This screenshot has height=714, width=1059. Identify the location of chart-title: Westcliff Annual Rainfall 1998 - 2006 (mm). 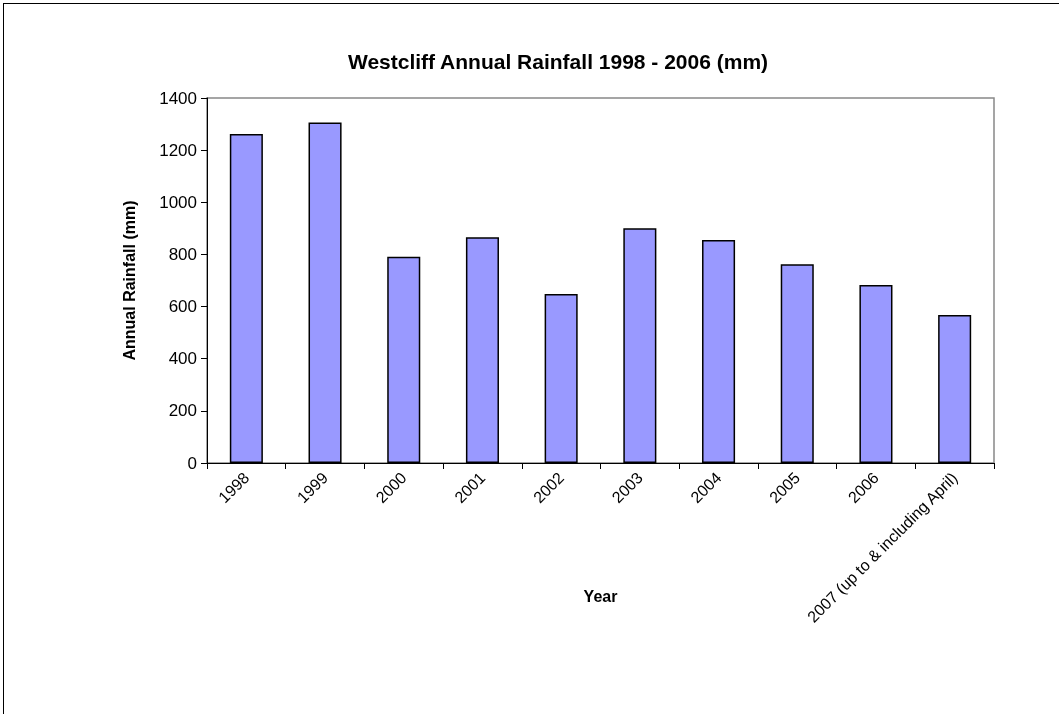
(558, 61).